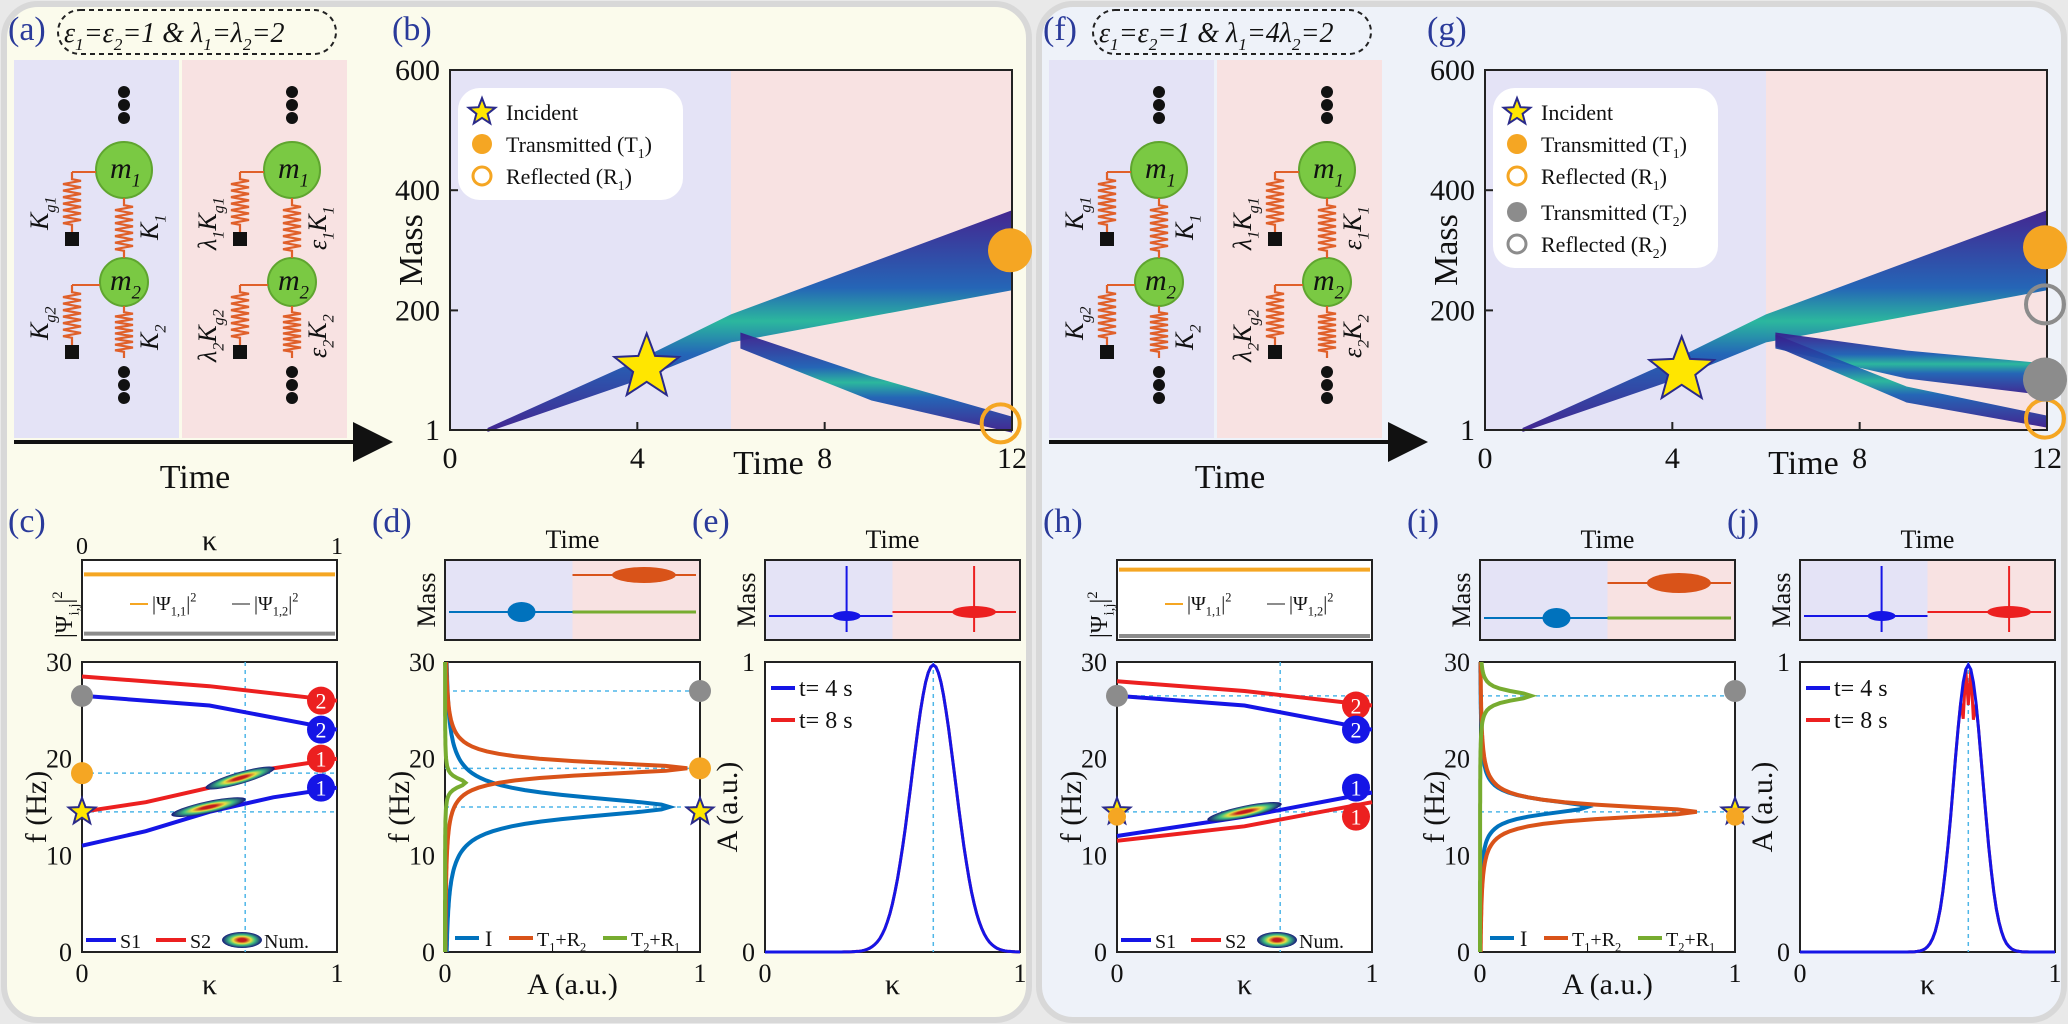 This screenshot has width=2068, height=1024. What do you see at coordinates (1356, 787) in the screenshot?
I see `mode-badge` at bounding box center [1356, 787].